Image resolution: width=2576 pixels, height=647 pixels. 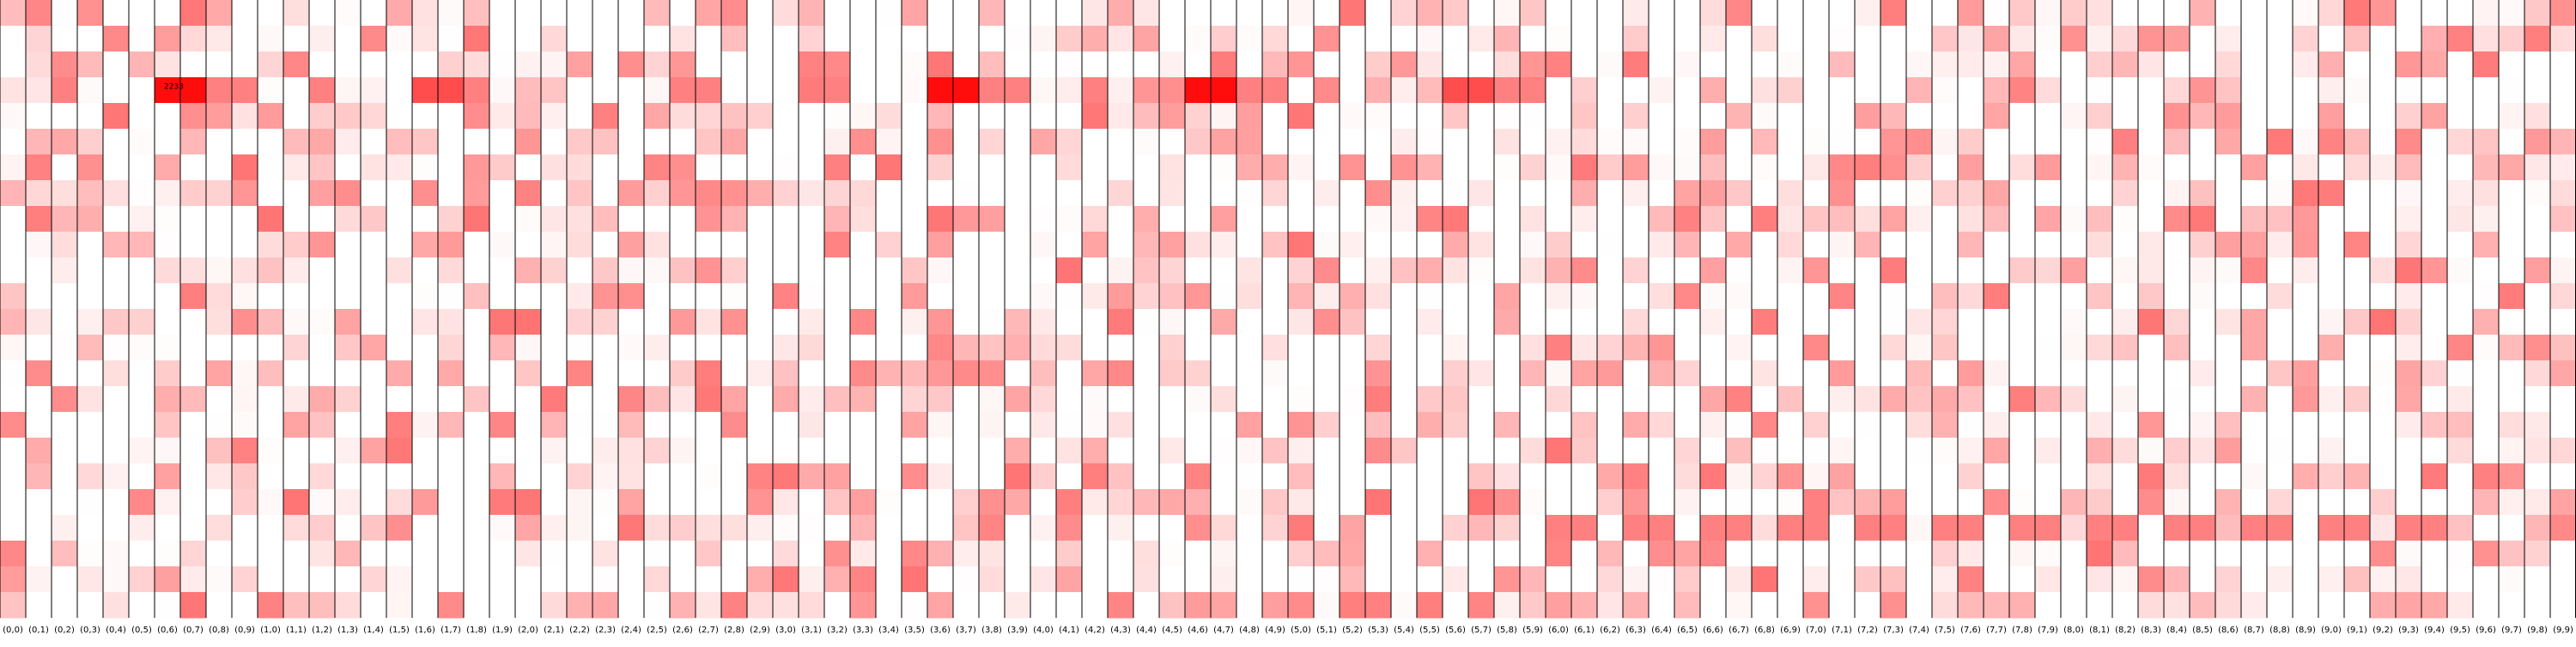 I want to click on x-tick-label: (9,5), so click(x=2460, y=630).